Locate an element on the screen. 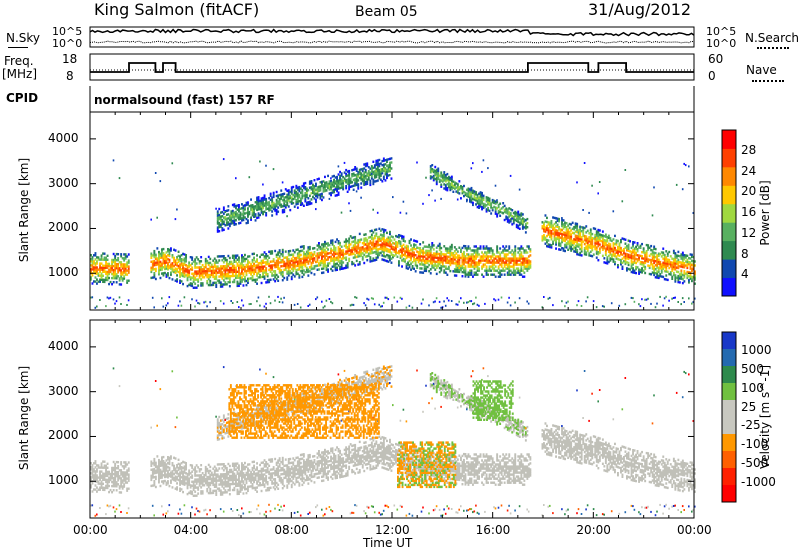  velocity-colorbar-tick: -100 is located at coordinates (755, 444).